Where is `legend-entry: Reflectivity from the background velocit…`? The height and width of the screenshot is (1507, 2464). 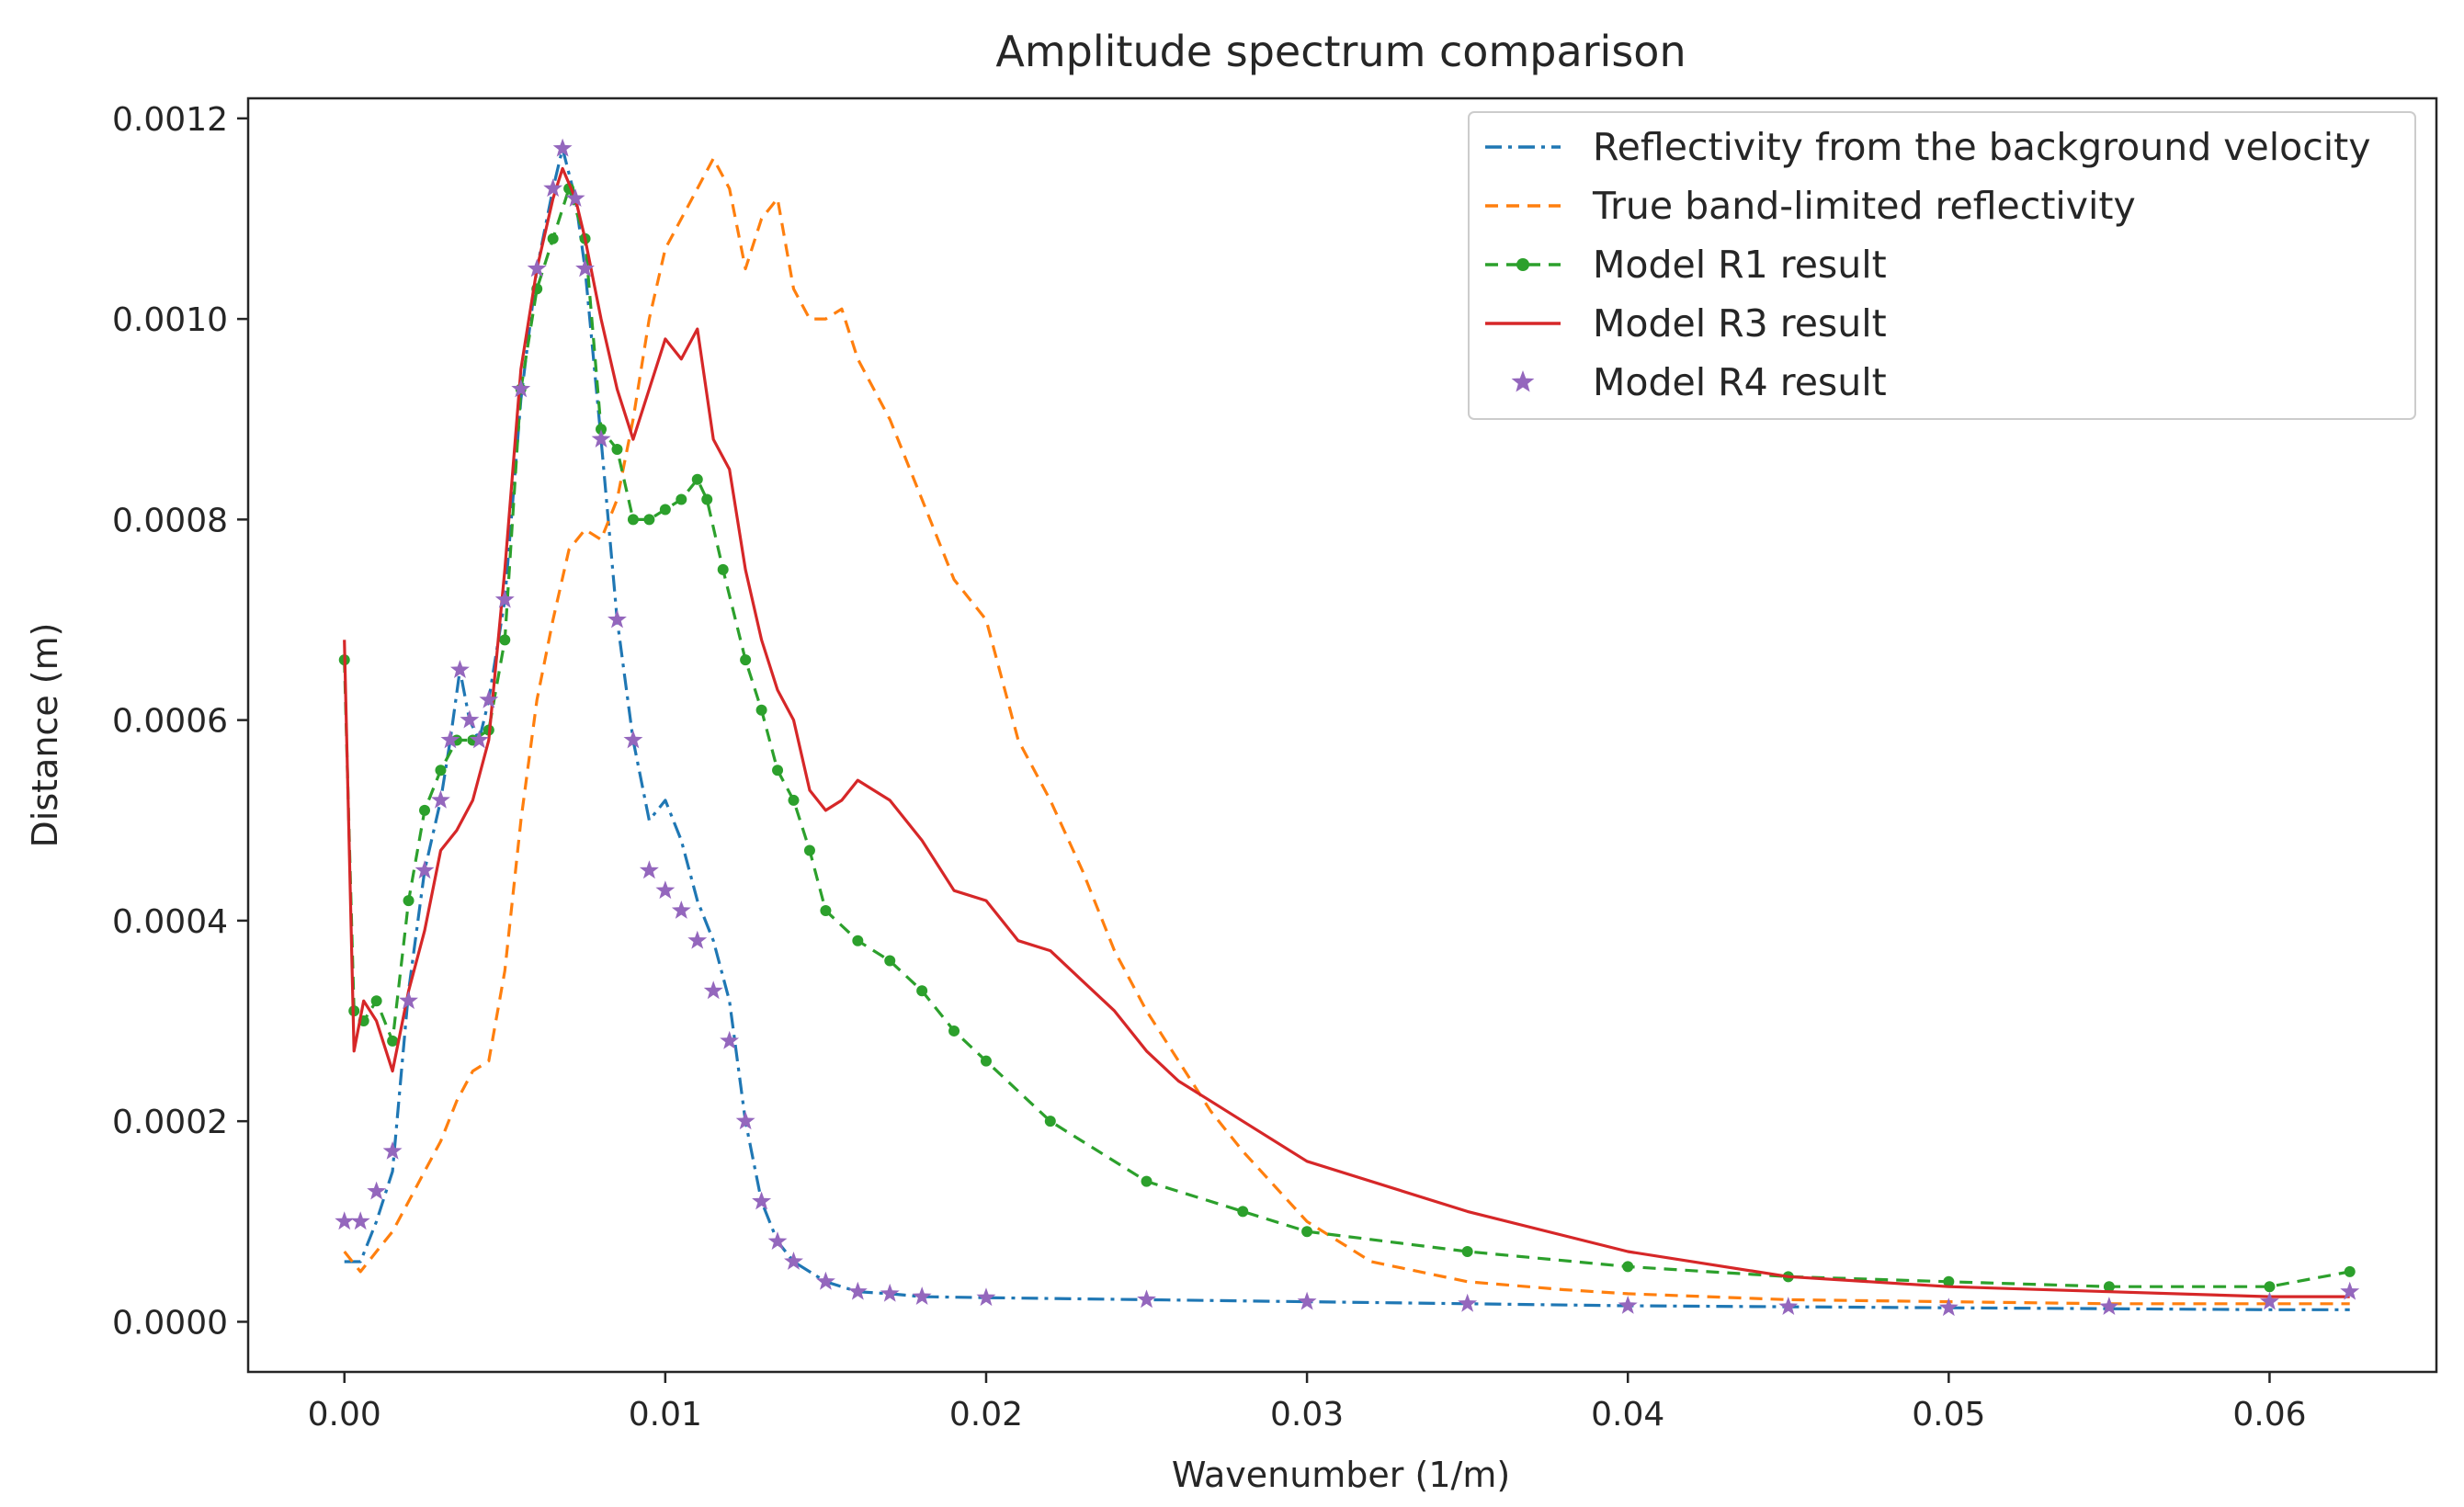 legend-entry: Reflectivity from the background velocit… is located at coordinates (1928, 147).